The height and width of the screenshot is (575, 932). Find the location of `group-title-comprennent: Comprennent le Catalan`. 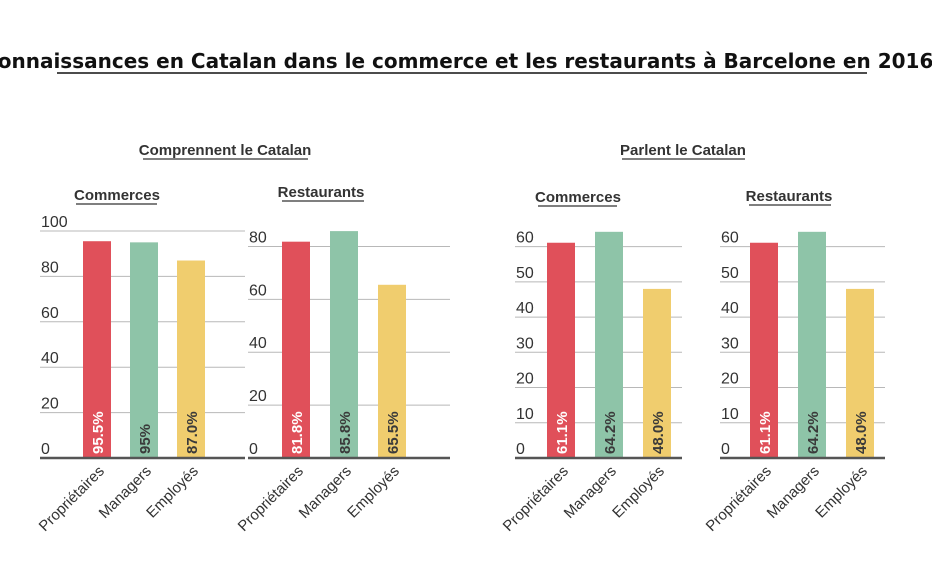

group-title-comprennent: Comprennent le Catalan is located at coordinates (225, 150).